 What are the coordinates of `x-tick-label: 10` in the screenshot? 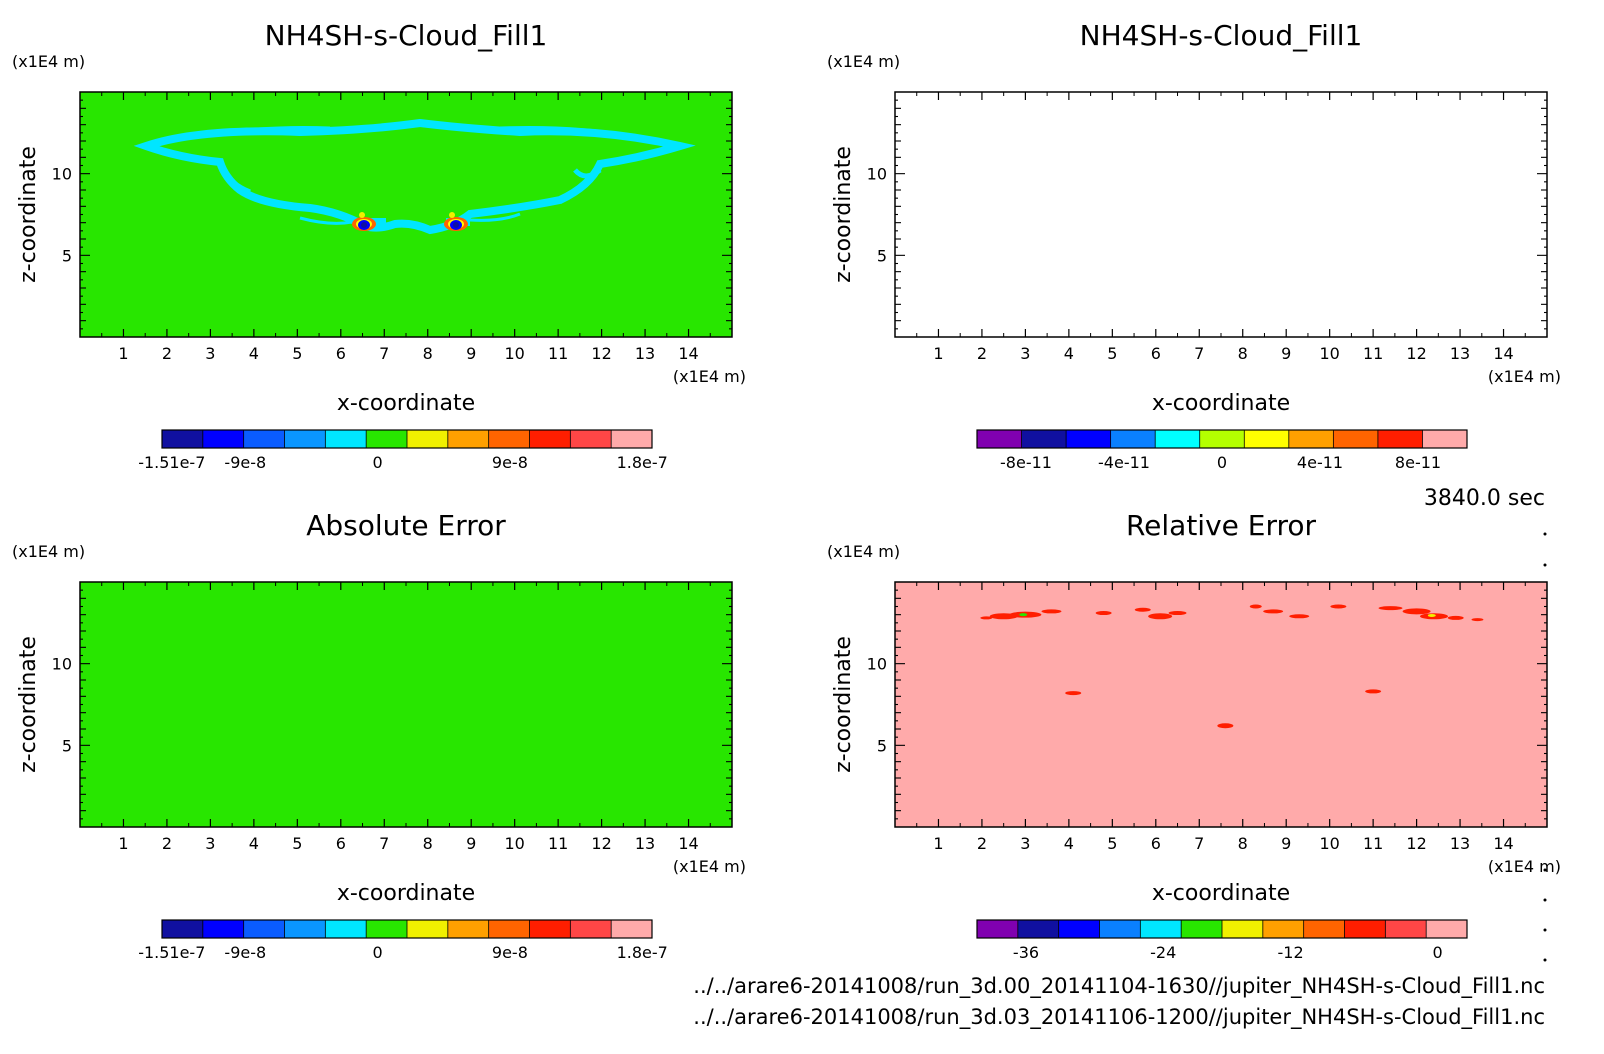 It's located at (1329, 843).